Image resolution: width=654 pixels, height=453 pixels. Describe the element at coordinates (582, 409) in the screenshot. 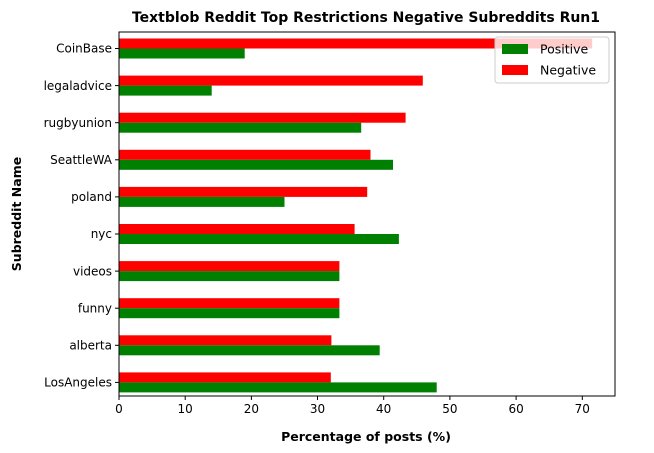

I see `x-tick-label: 70` at that location.